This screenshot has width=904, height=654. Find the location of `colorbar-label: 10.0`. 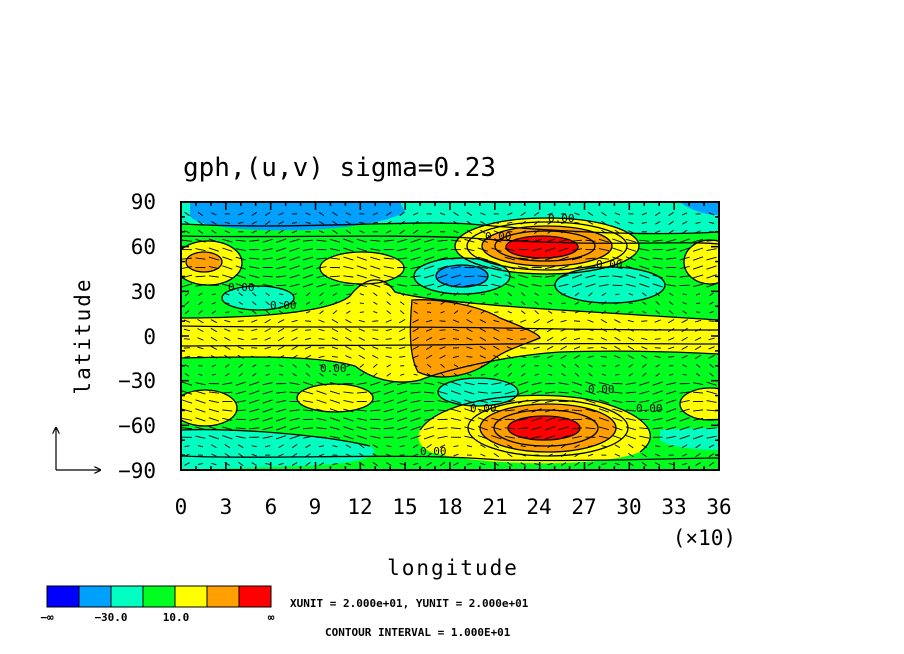

colorbar-label: 10.0 is located at coordinates (176, 617).